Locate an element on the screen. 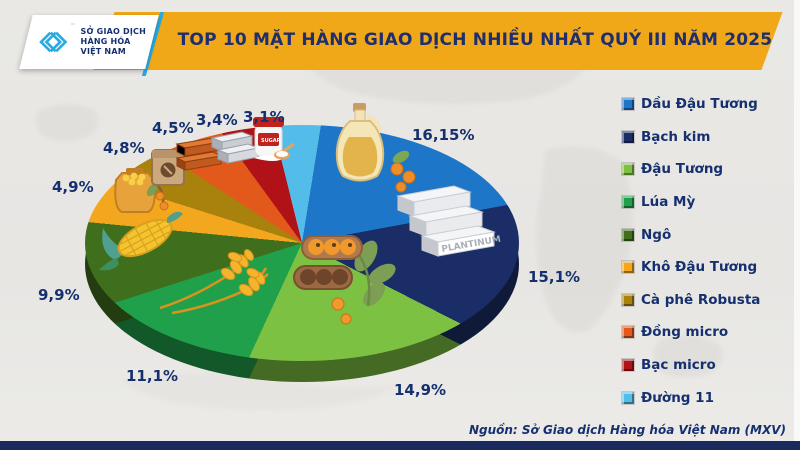 The width and height of the screenshot is (800, 450). sugar-jar-illustration: SUGAR is located at coordinates (274, 139).